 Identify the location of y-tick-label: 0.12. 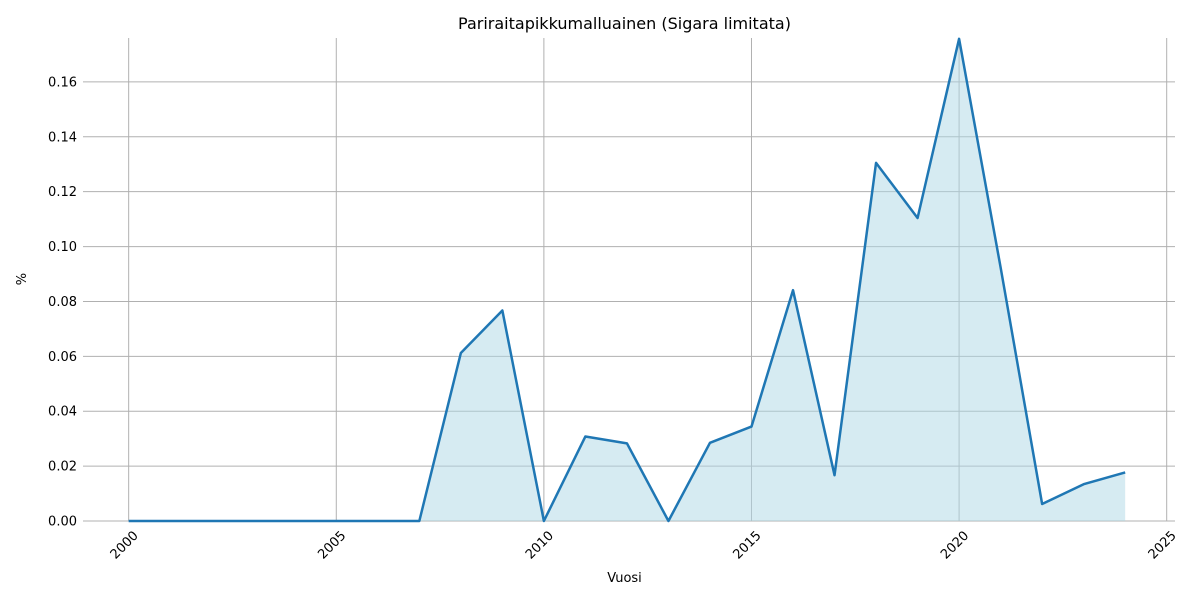
(62, 192).